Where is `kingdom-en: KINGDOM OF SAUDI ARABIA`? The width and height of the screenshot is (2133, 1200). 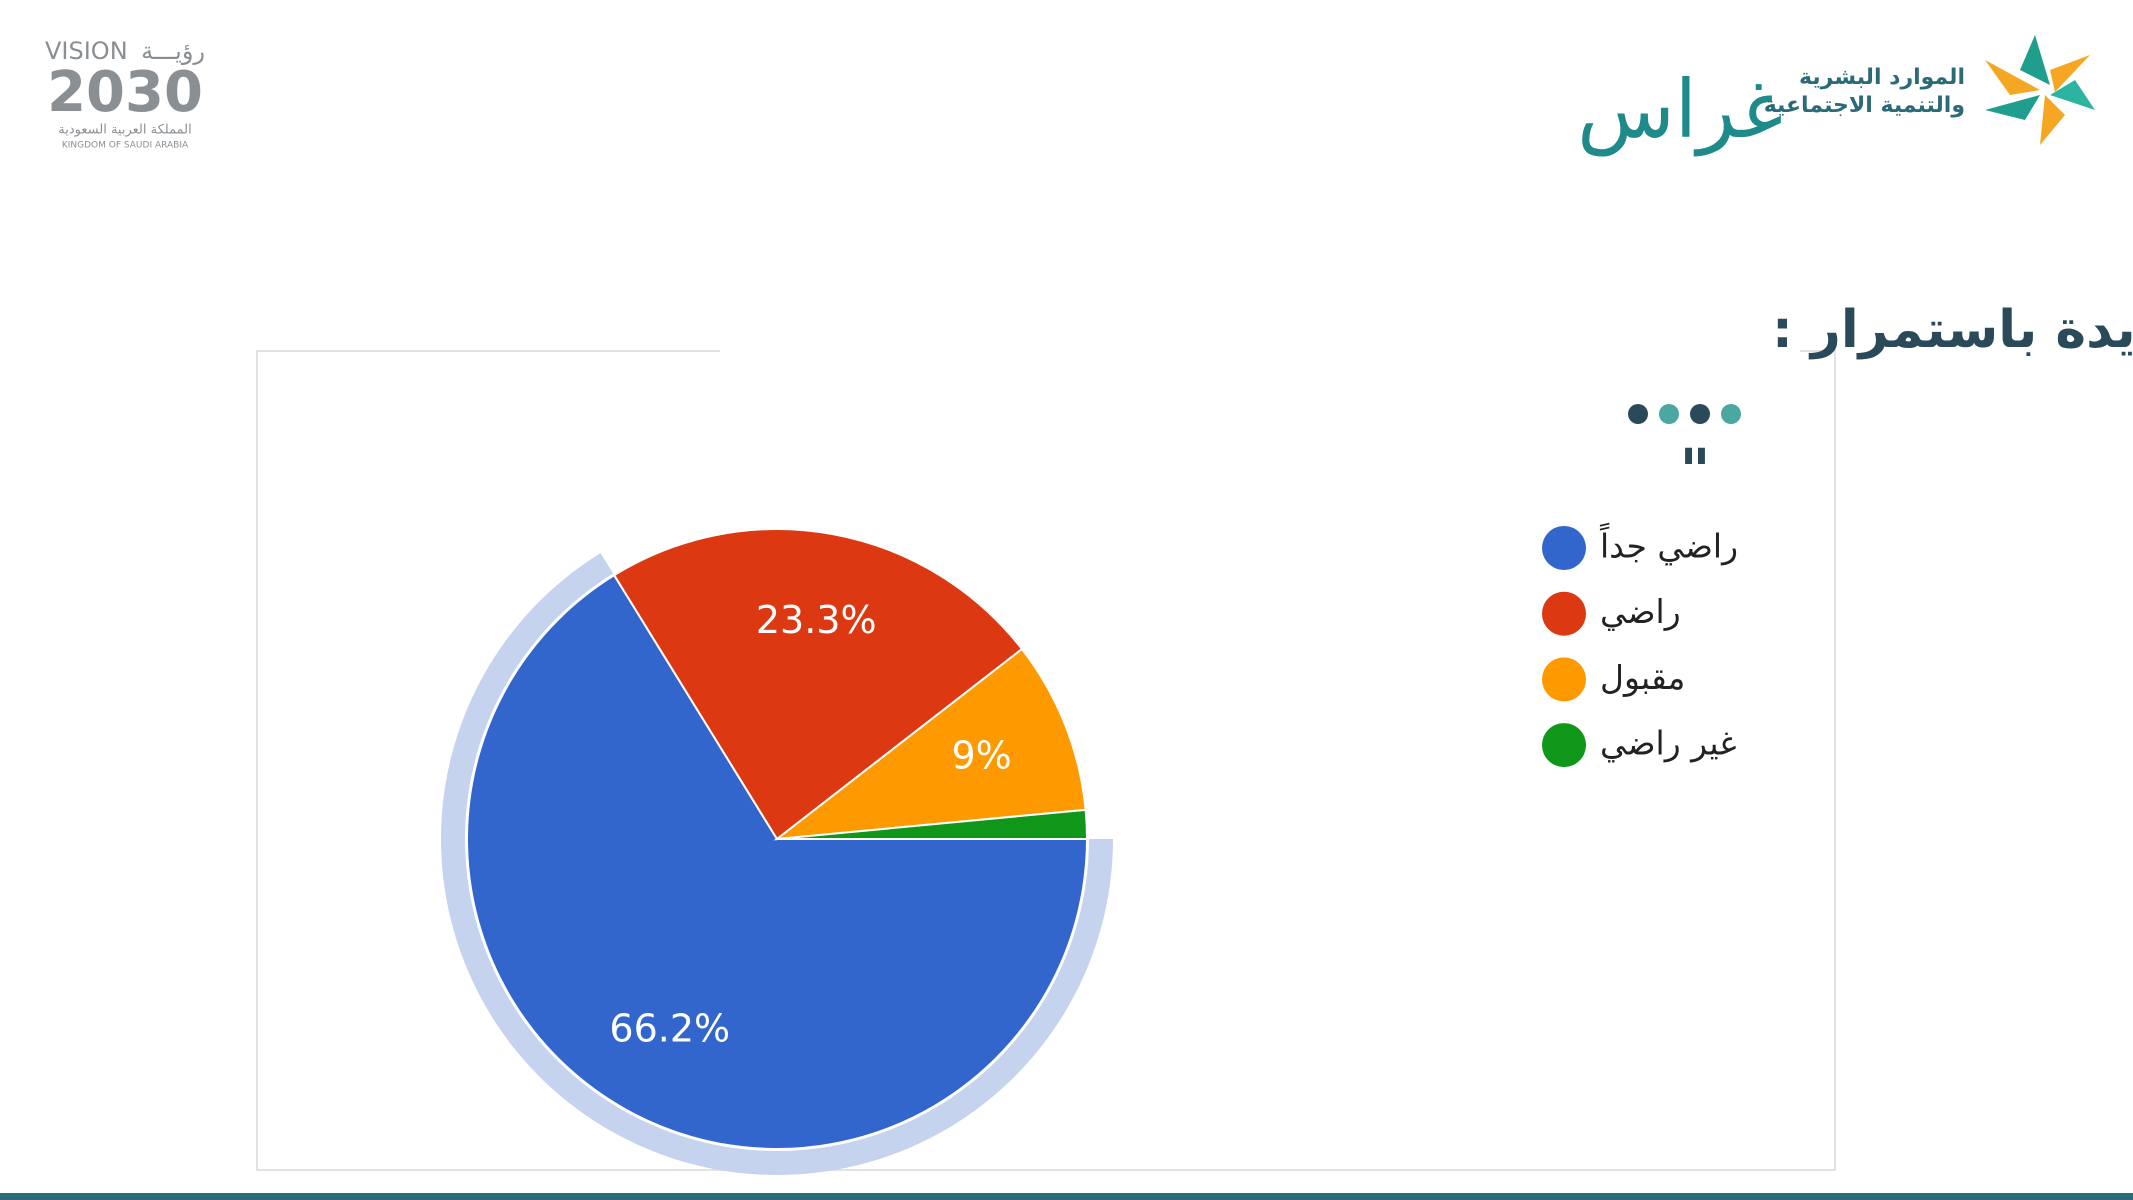 kingdom-en: KINGDOM OF SAUDI ARABIA is located at coordinates (125, 146).